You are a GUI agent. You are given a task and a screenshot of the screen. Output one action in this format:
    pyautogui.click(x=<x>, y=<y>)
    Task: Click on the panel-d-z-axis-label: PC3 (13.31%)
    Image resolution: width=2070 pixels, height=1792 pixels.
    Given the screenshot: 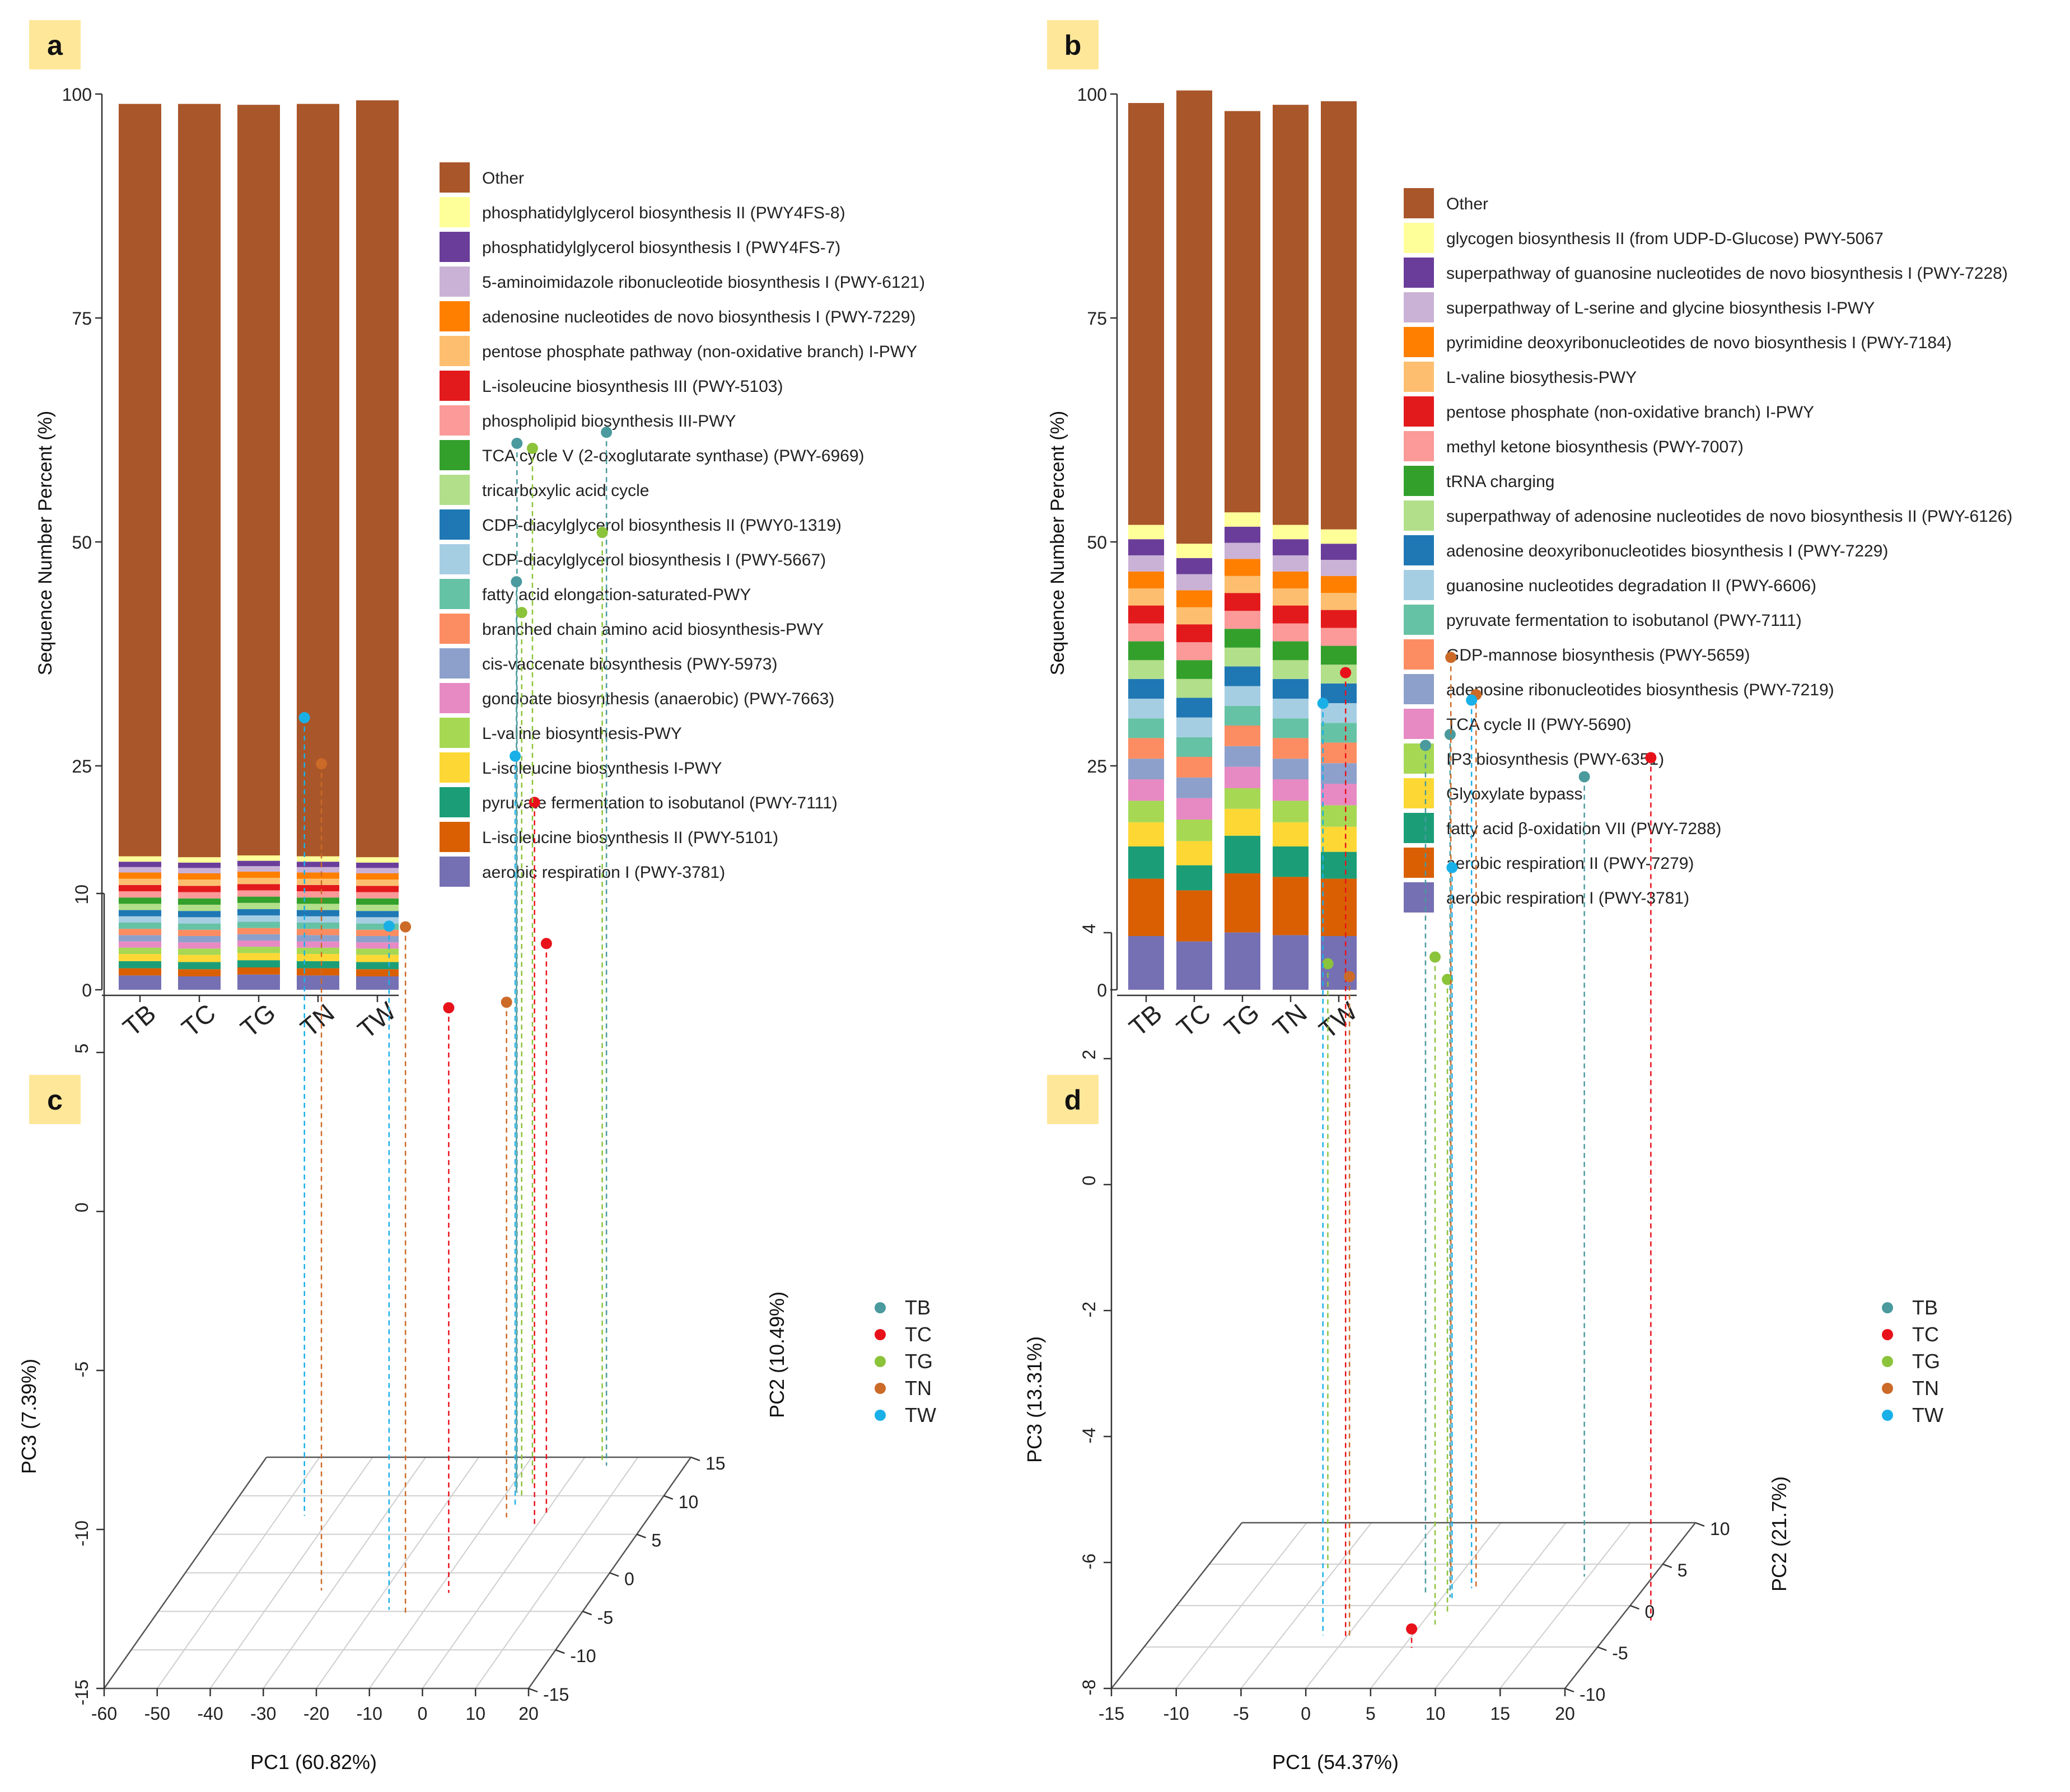 What is the action you would take?
    pyautogui.click(x=1034, y=1400)
    